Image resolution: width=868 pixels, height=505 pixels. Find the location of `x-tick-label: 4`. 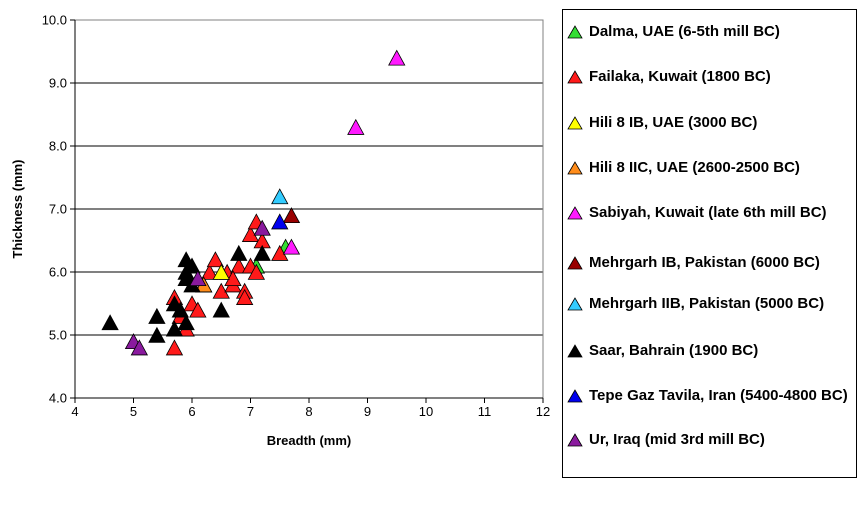

x-tick-label: 4 is located at coordinates (74, 411).